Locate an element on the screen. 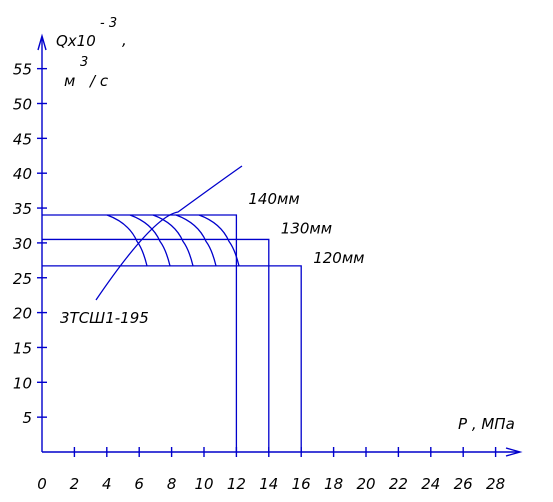  y-axis-unit-exponent: 3 is located at coordinates (84, 62).